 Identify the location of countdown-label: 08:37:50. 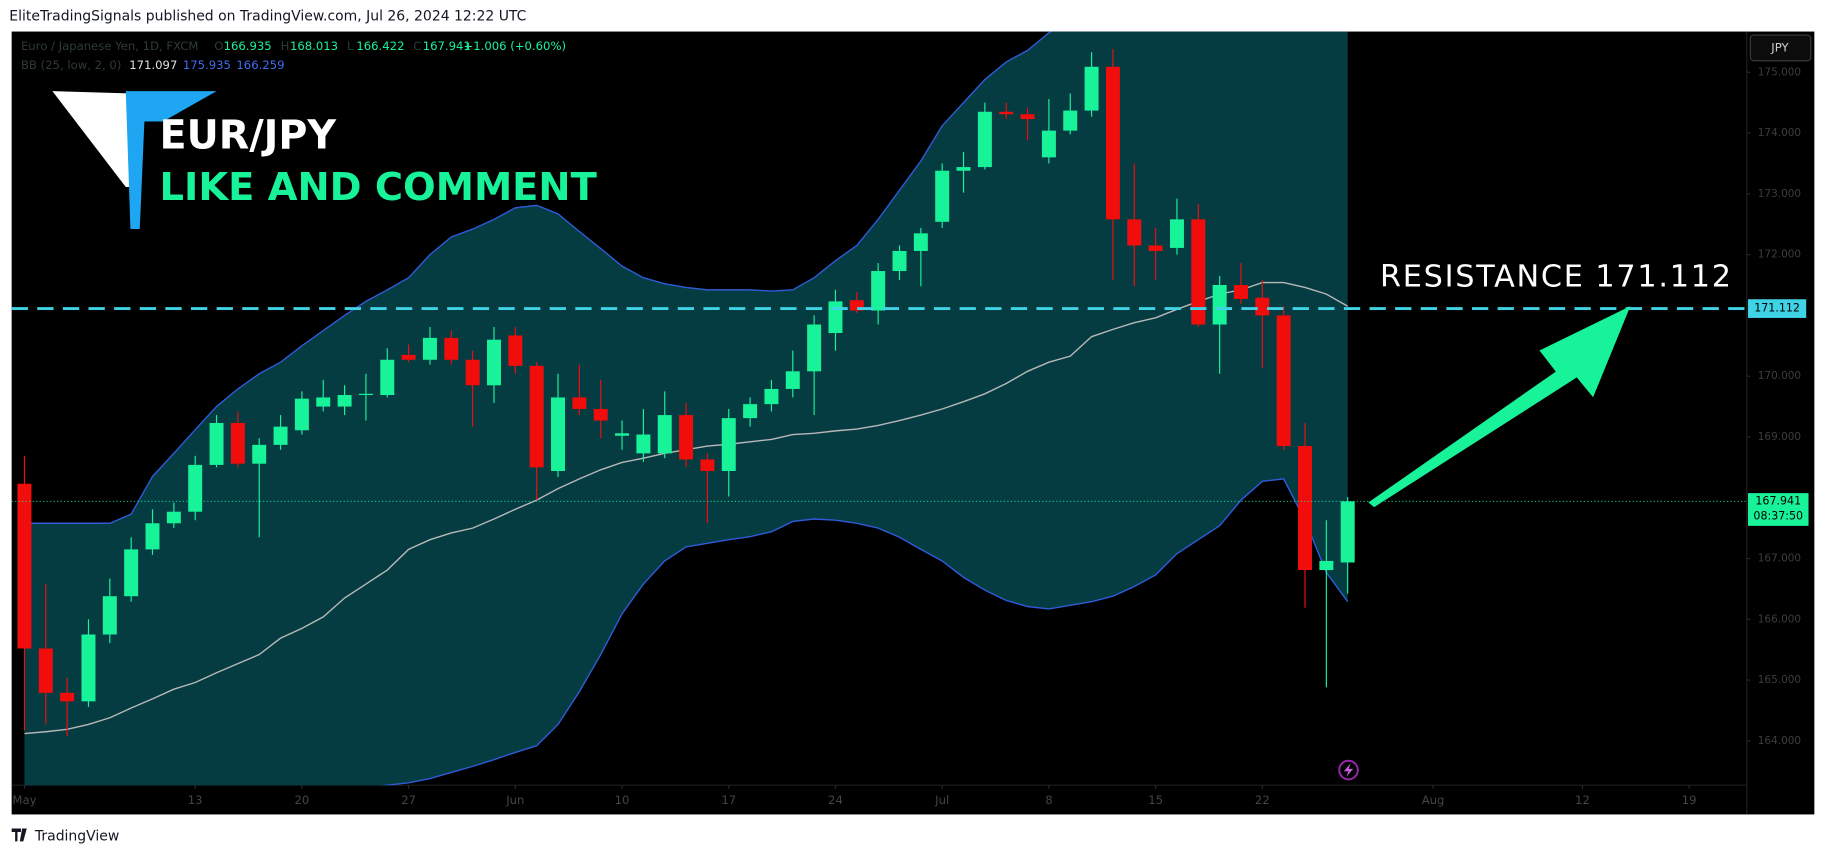
(1778, 516).